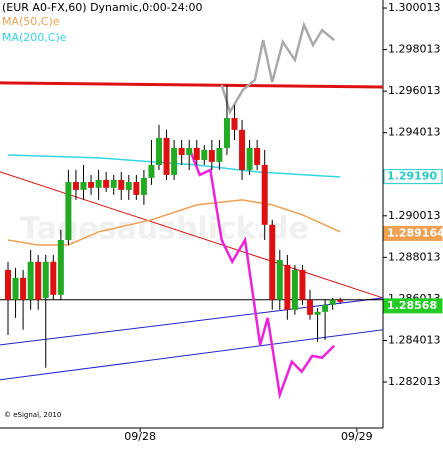 The image size is (443, 456). I want to click on y-tick-label: 1.290013, so click(414, 215).